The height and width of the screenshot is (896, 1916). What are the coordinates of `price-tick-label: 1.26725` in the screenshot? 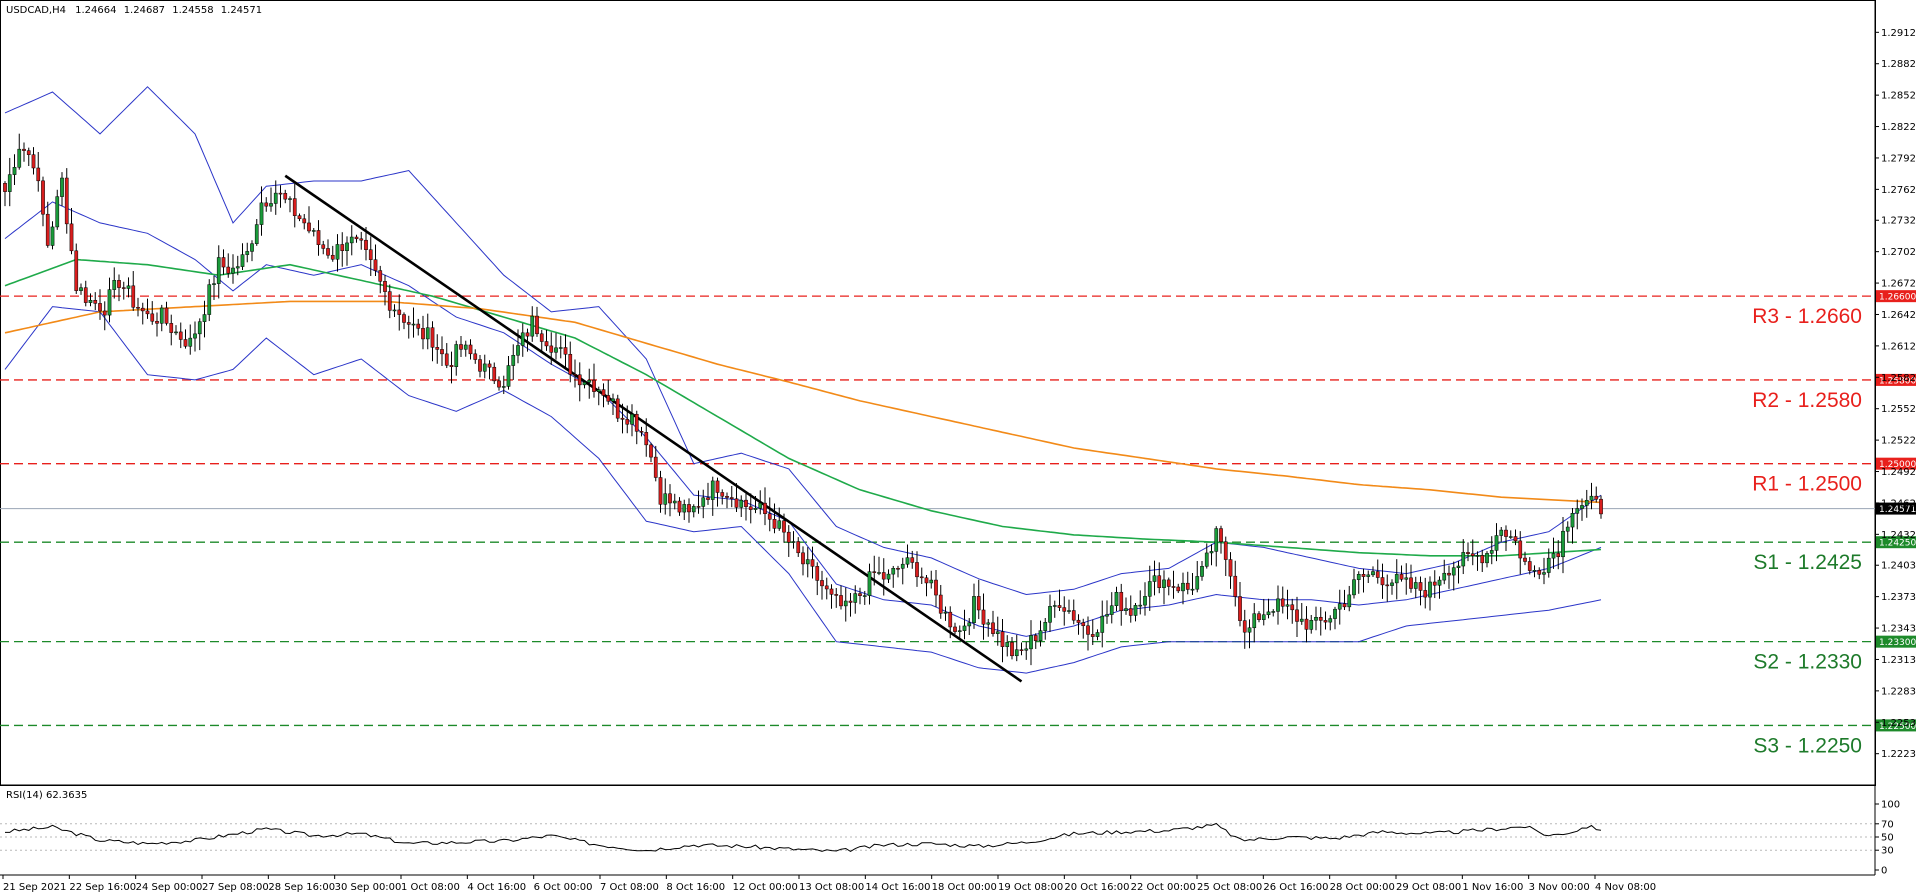 It's located at (1898, 284).